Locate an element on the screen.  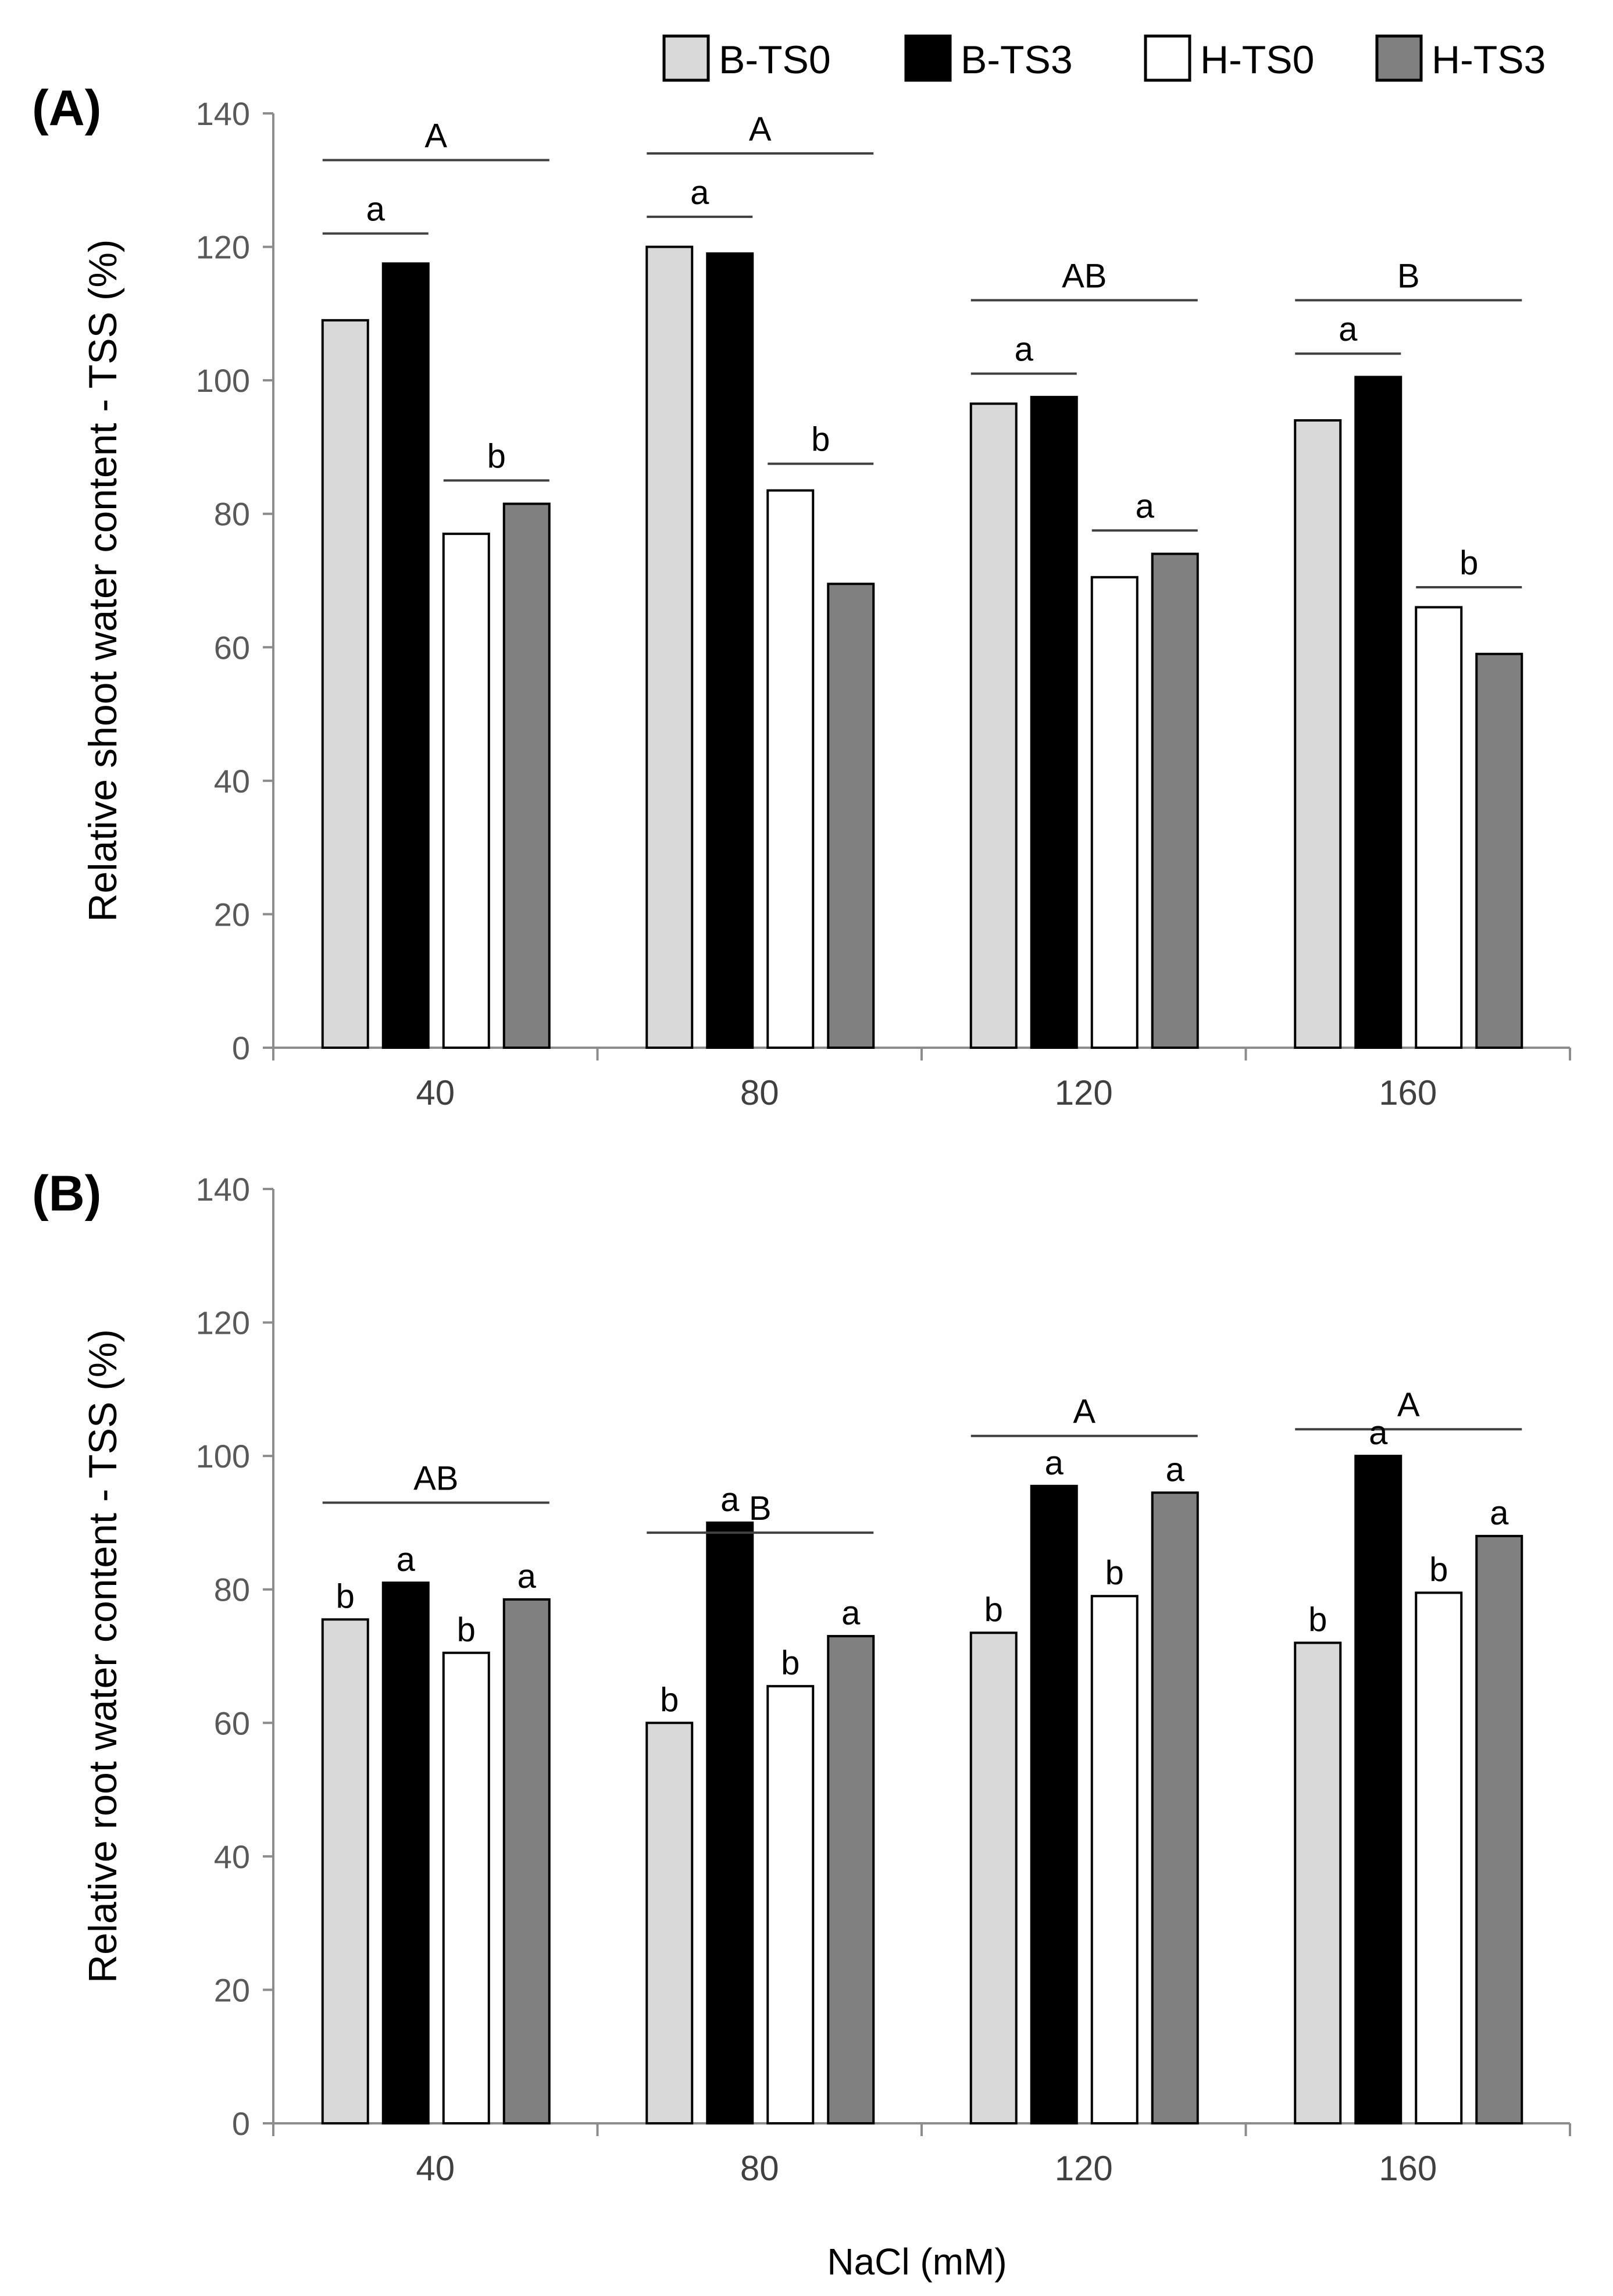
group-letter-b-80: B is located at coordinates (761, 1508).